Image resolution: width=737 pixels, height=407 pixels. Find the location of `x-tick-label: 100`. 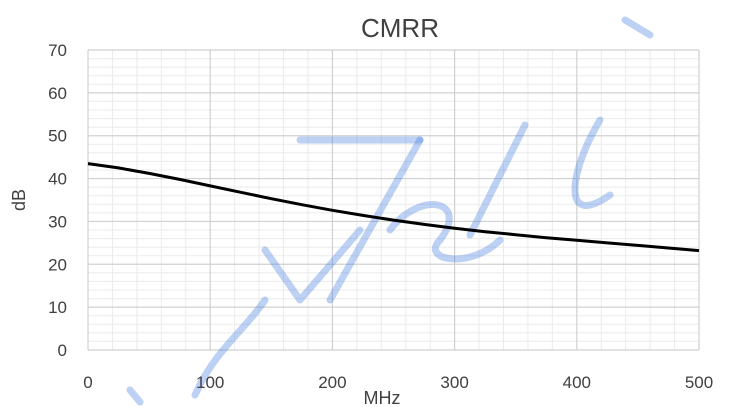

x-tick-label: 100 is located at coordinates (210, 382).